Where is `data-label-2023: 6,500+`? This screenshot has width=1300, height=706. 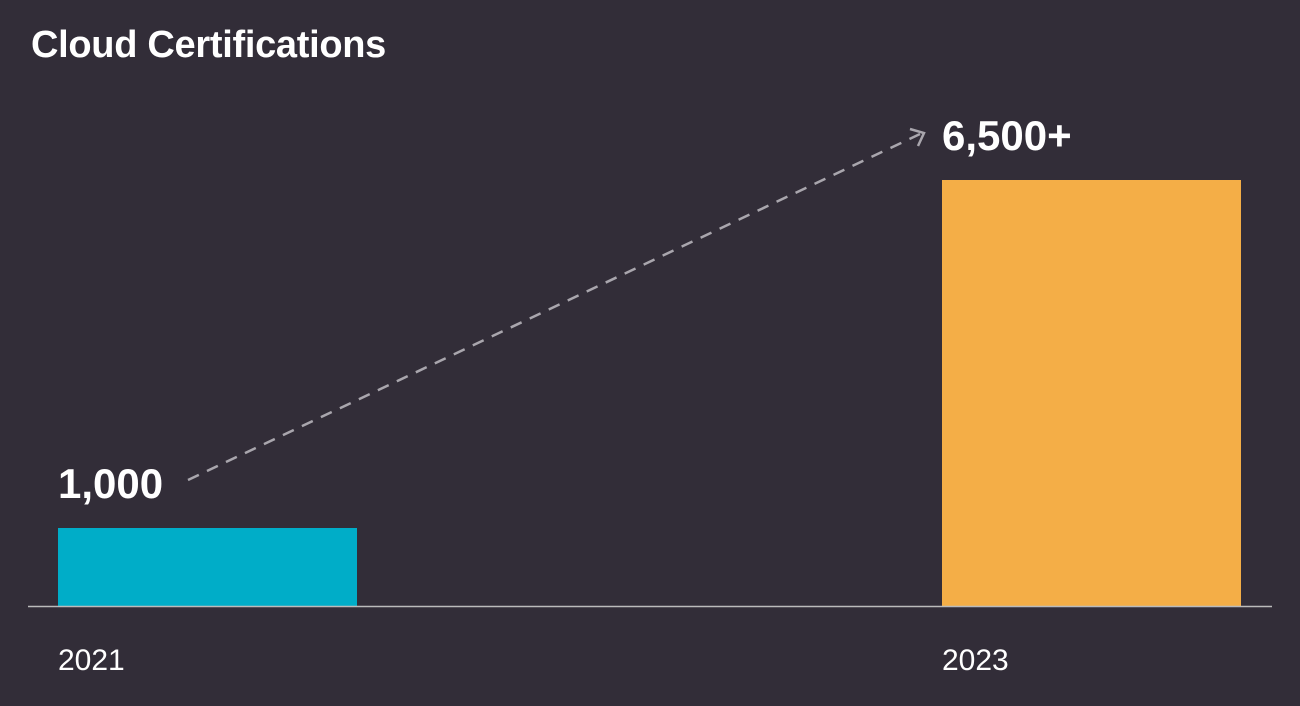 data-label-2023: 6,500+ is located at coordinates (1007, 135).